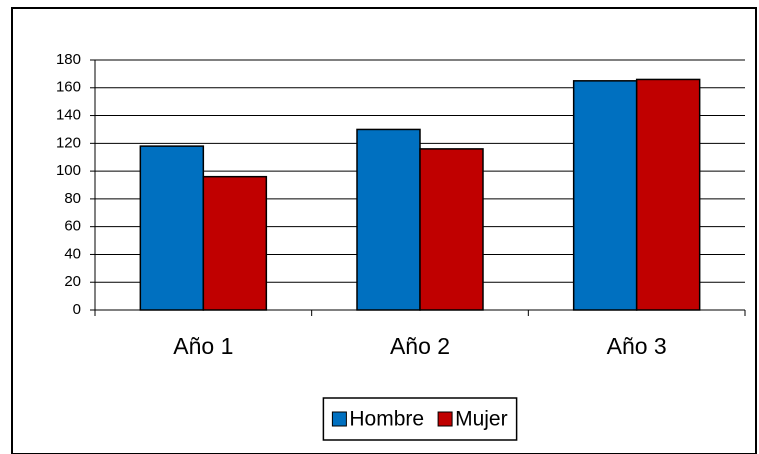 The width and height of the screenshot is (759, 454). I want to click on y-tick-label: 120, so click(68, 142).